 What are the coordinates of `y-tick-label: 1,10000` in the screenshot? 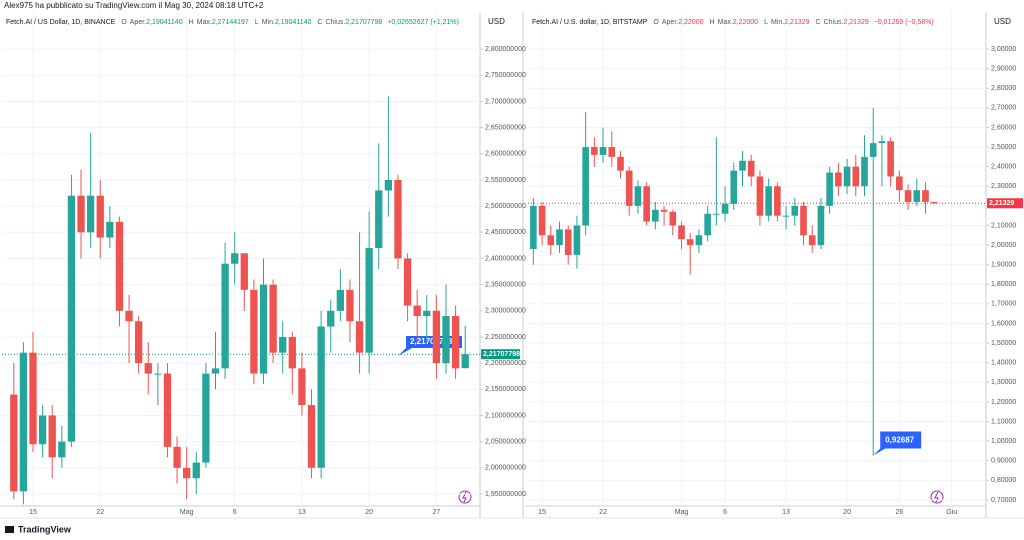 It's located at (1003, 421).